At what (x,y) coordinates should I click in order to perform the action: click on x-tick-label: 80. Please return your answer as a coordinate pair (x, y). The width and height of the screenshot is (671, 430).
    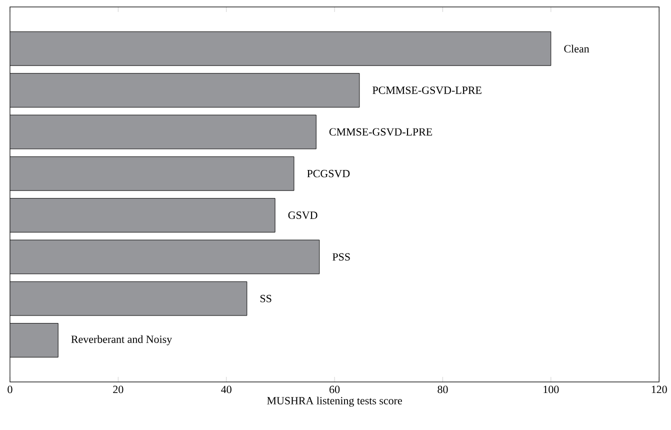
    Looking at the image, I should click on (443, 390).